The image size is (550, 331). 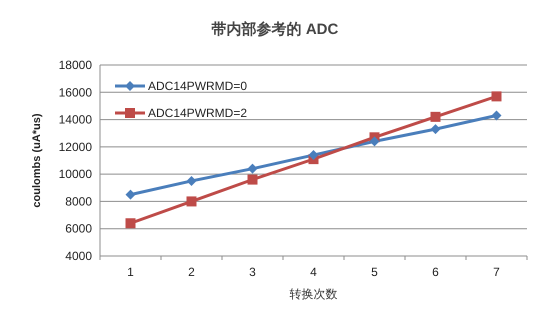 What do you see at coordinates (496, 272) in the screenshot?
I see `x-tick-label: 7` at bounding box center [496, 272].